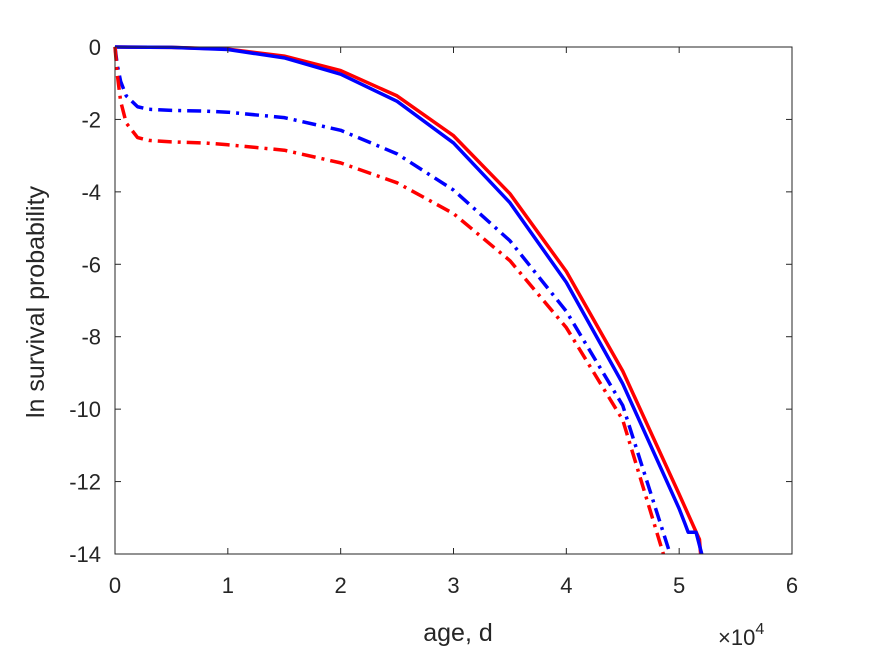 Image resolution: width=875 pixels, height=656 pixels. I want to click on x-tick-label: 6, so click(792, 585).